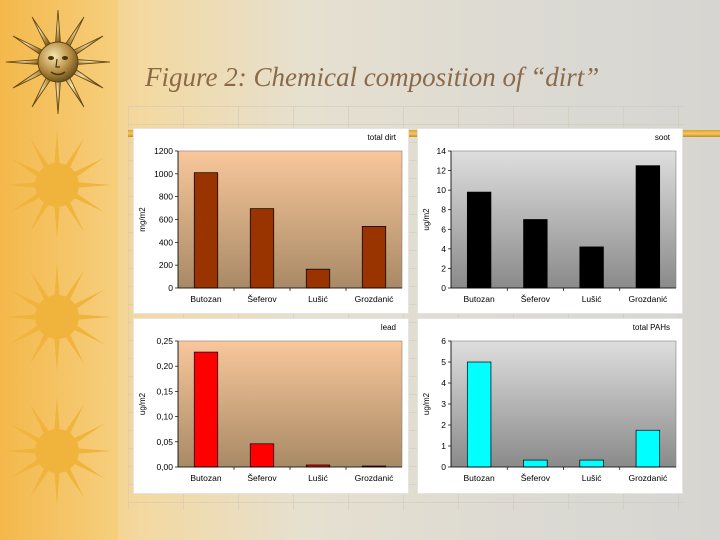  I want to click on bronze-sun-face-icon, so click(58, 62).